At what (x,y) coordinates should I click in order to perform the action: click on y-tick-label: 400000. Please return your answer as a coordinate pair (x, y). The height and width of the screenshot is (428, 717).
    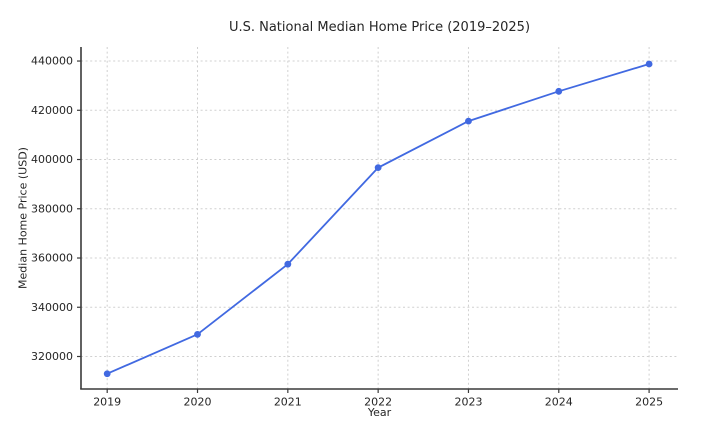
    Looking at the image, I should click on (52, 159).